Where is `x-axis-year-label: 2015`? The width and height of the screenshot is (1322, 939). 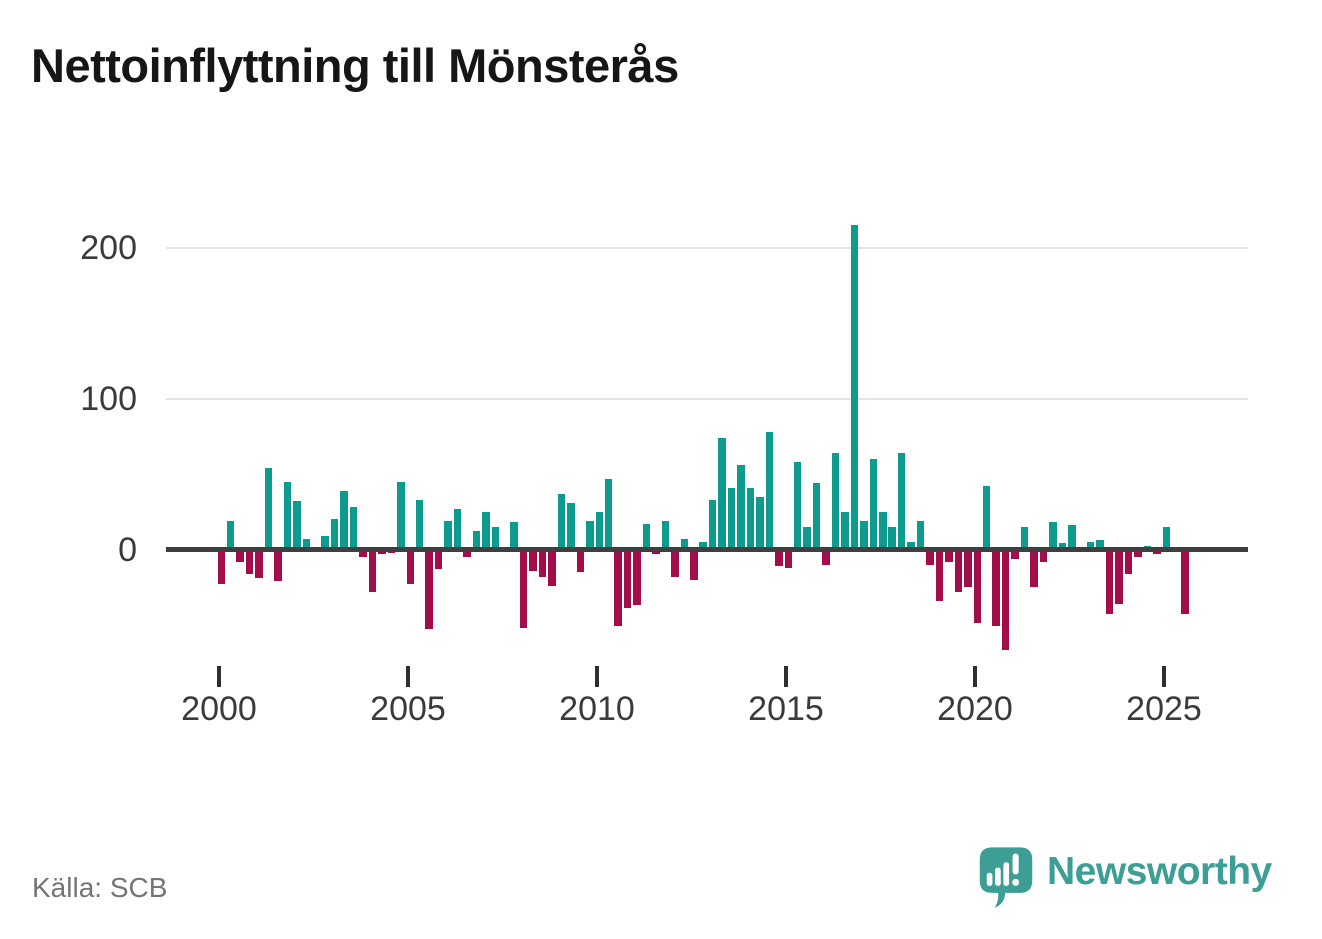 x-axis-year-label: 2015 is located at coordinates (786, 709).